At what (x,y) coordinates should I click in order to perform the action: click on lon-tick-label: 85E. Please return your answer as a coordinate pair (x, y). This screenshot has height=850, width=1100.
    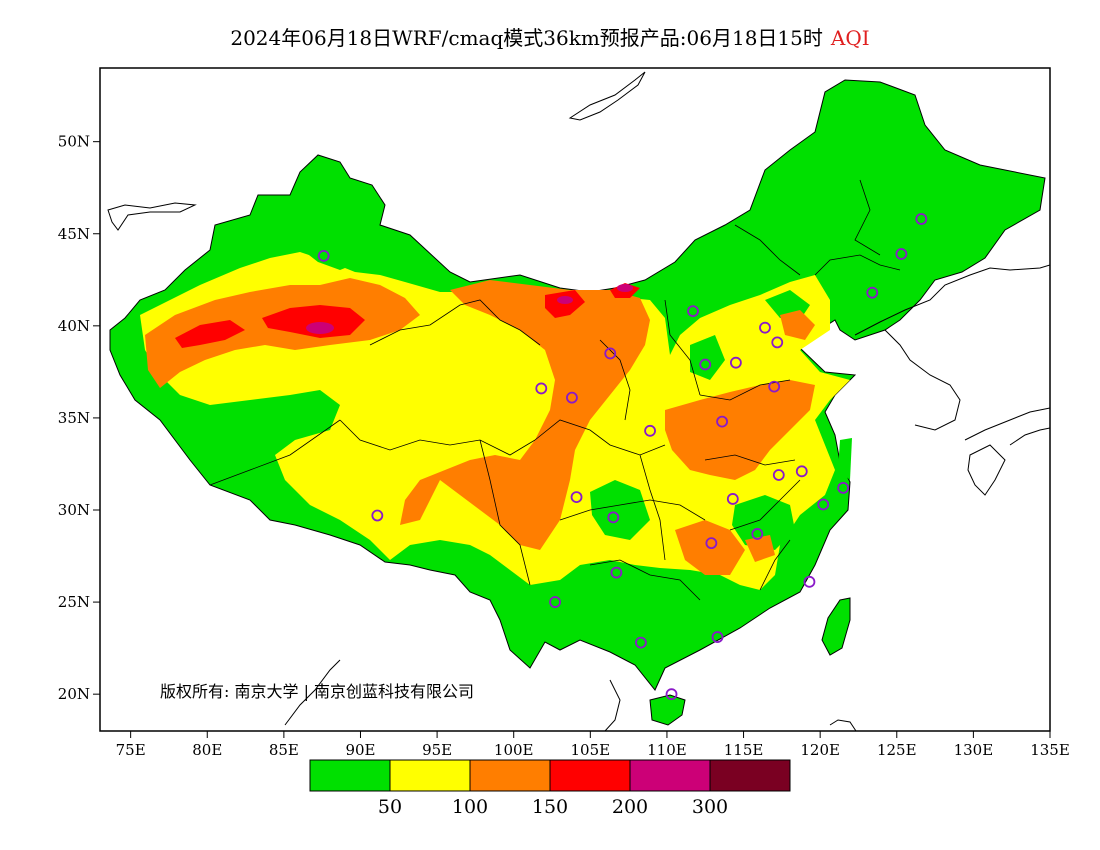
    Looking at the image, I should click on (284, 750).